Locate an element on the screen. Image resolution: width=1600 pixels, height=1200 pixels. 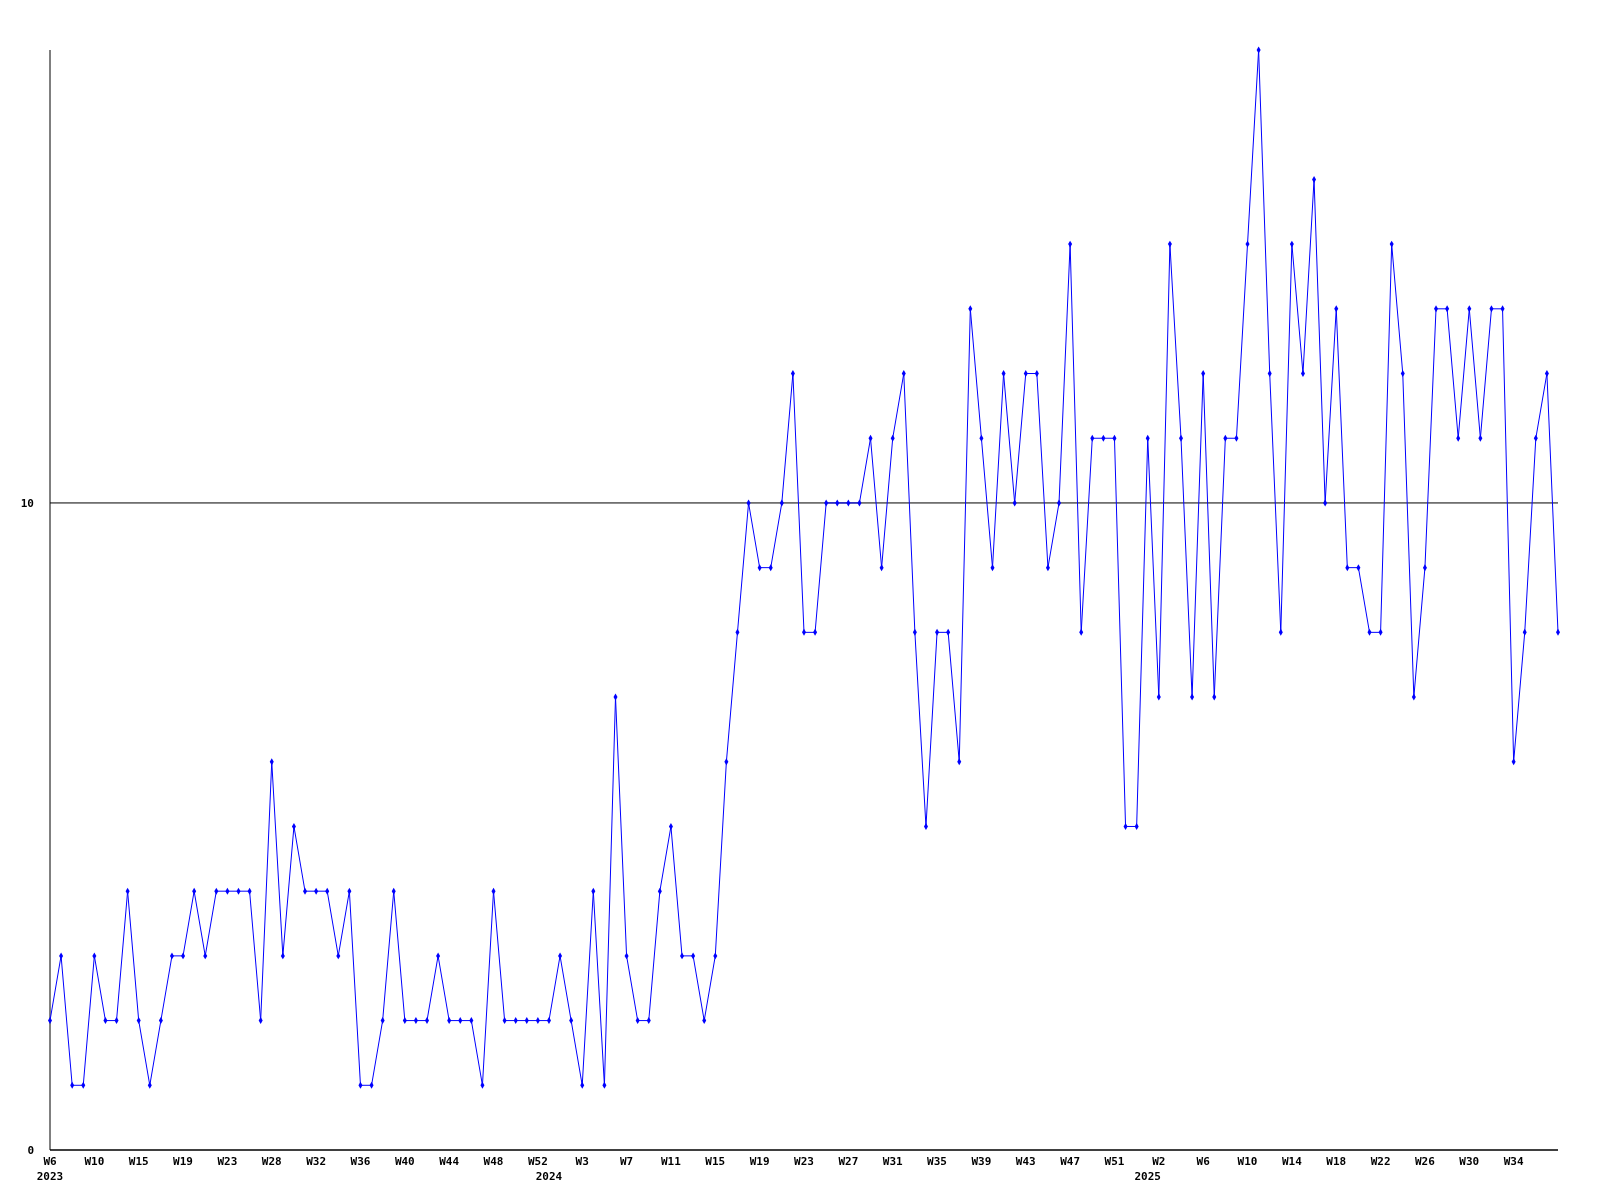
x-tick-label: W26 is located at coordinates (1425, 1161).